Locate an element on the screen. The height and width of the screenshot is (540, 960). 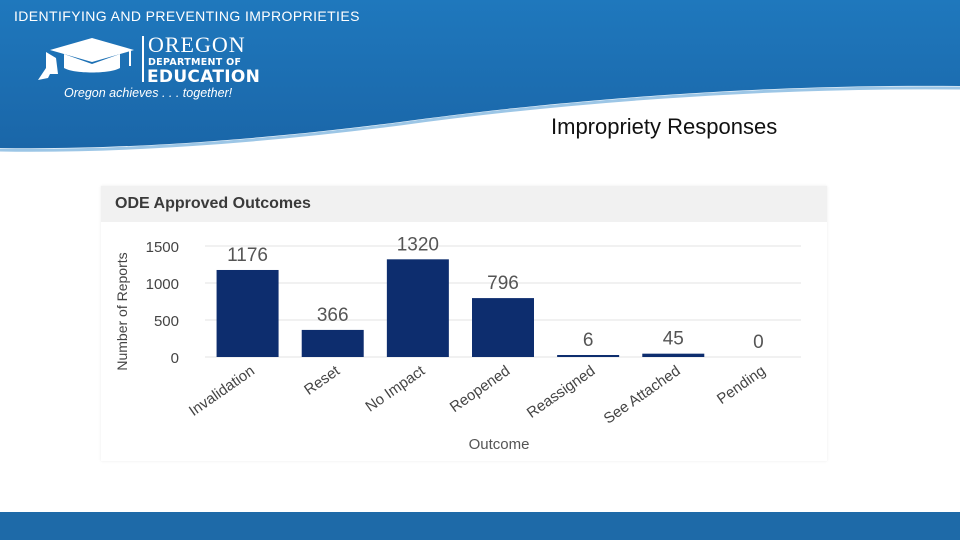
slide-subtitle: Impropriety Responses is located at coordinates (664, 126).